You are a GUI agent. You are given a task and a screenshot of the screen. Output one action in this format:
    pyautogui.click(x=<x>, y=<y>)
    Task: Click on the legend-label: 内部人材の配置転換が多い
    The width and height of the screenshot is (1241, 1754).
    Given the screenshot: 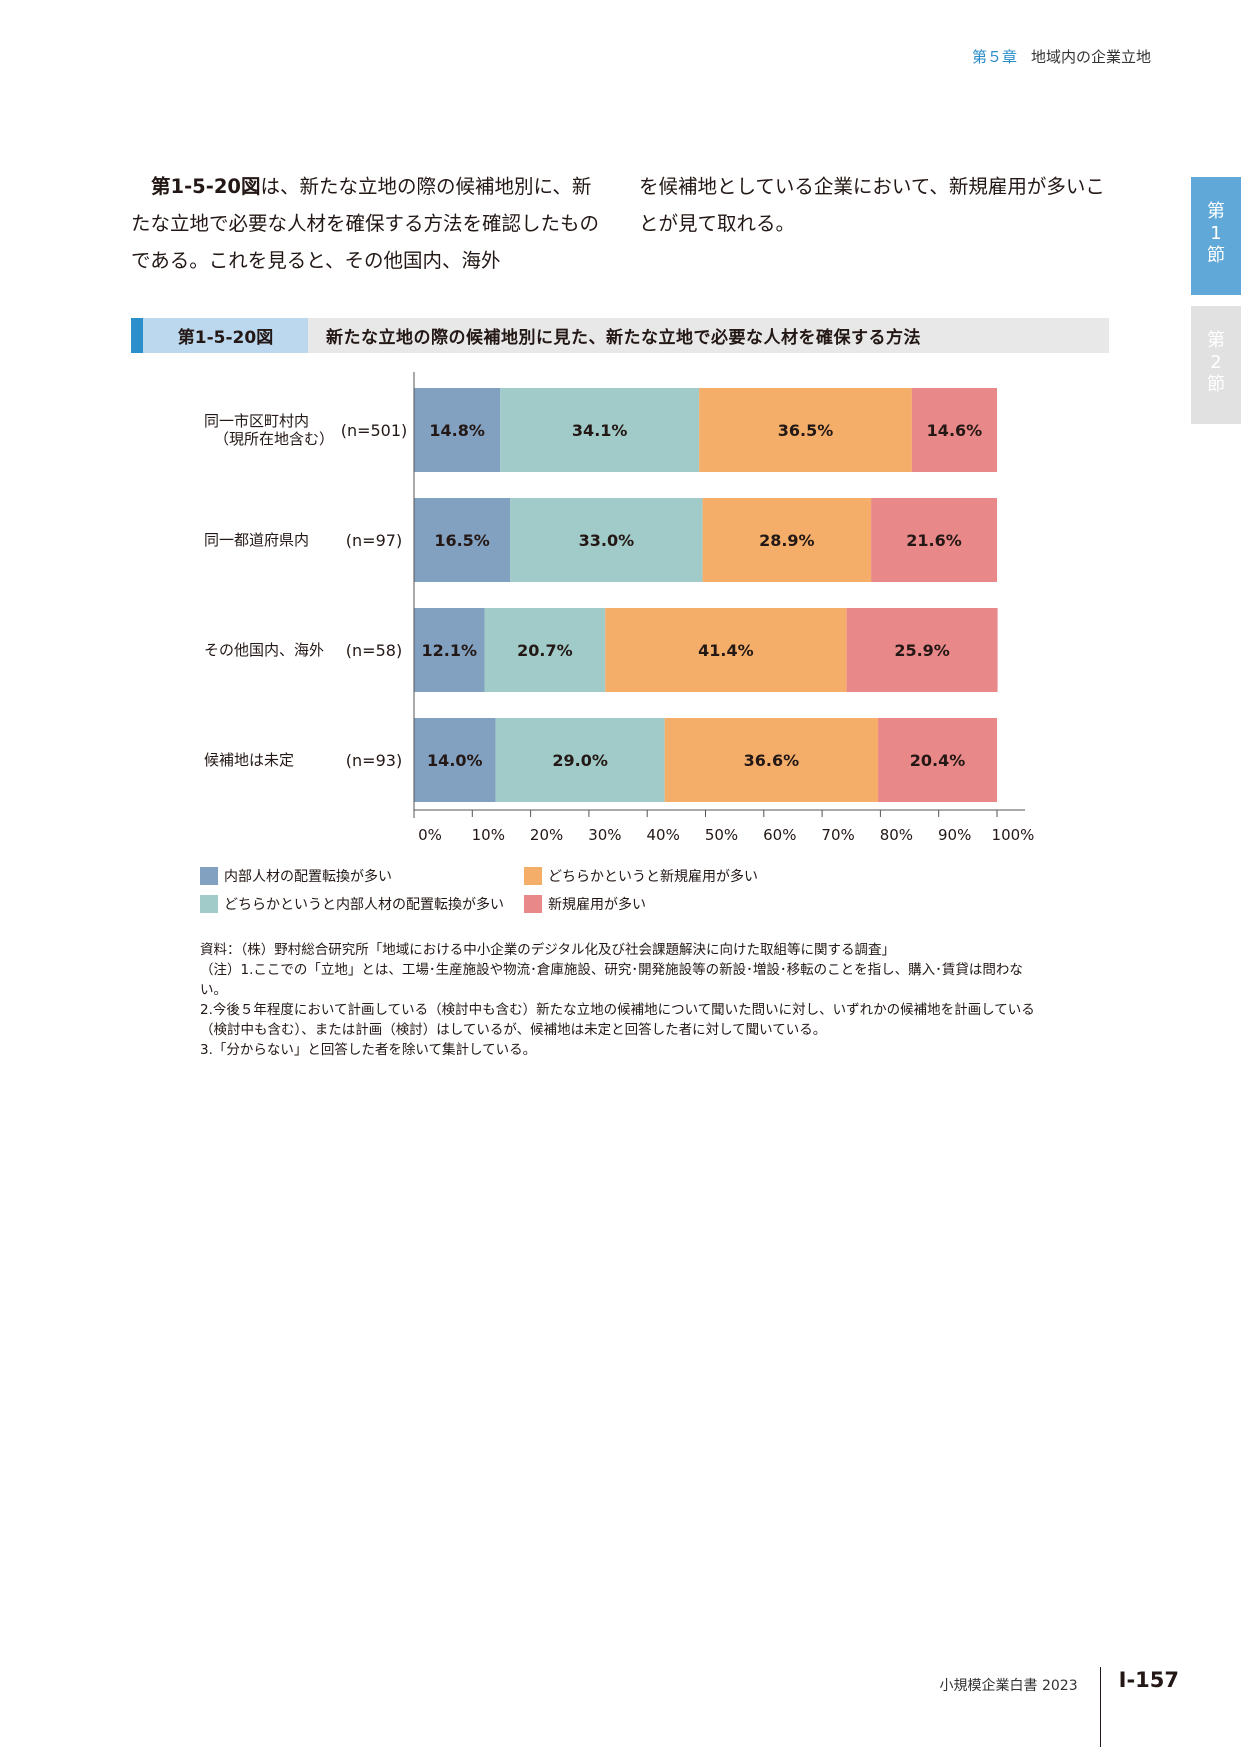 What is the action you would take?
    pyautogui.click(x=308, y=877)
    